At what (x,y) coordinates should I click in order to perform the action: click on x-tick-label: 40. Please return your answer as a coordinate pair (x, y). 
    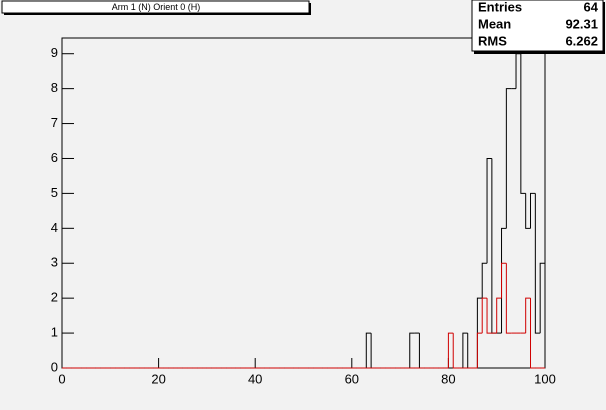
    Looking at the image, I should click on (255, 378).